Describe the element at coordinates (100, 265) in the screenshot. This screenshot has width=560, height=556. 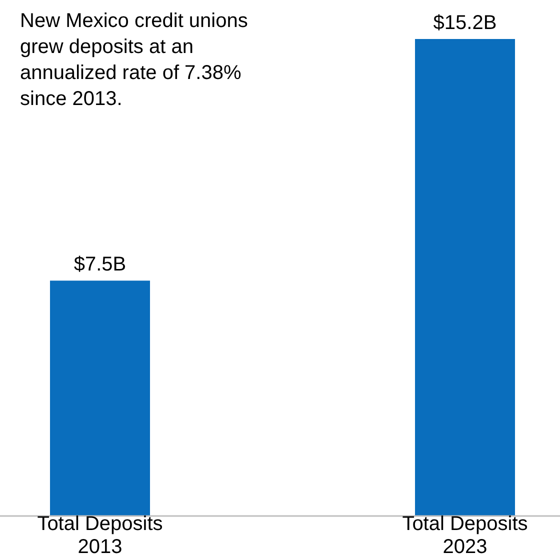
I see `data-label: $7.5B` at that location.